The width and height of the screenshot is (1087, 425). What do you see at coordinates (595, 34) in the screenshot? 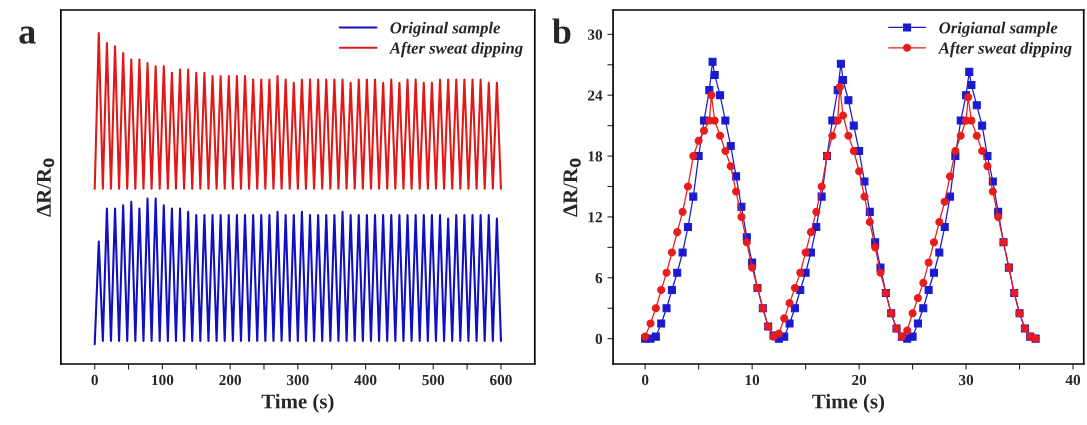
I see `y-tick-label: 30` at bounding box center [595, 34].